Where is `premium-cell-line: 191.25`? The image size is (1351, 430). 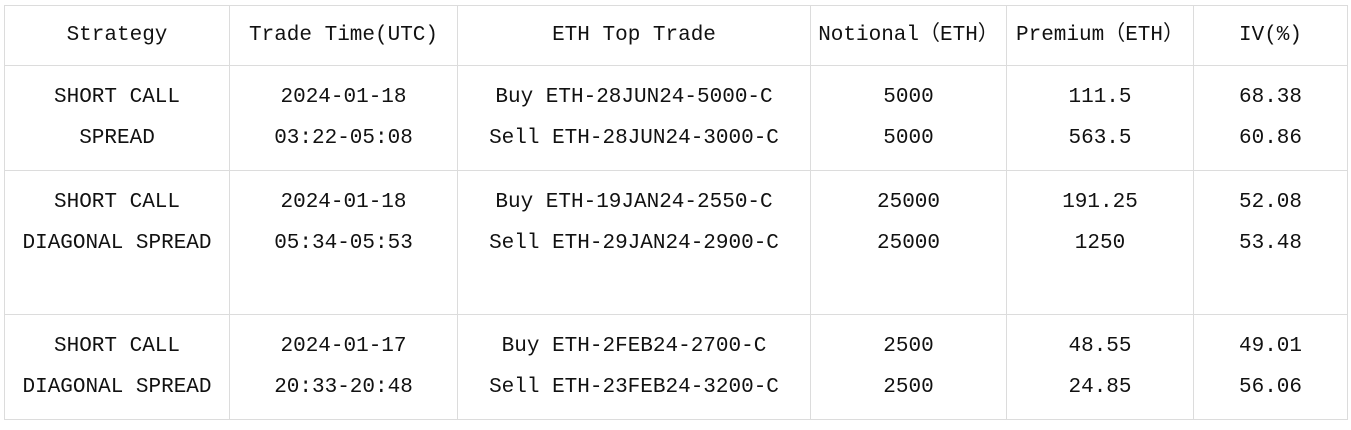
premium-cell-line: 191.25 is located at coordinates (1100, 202).